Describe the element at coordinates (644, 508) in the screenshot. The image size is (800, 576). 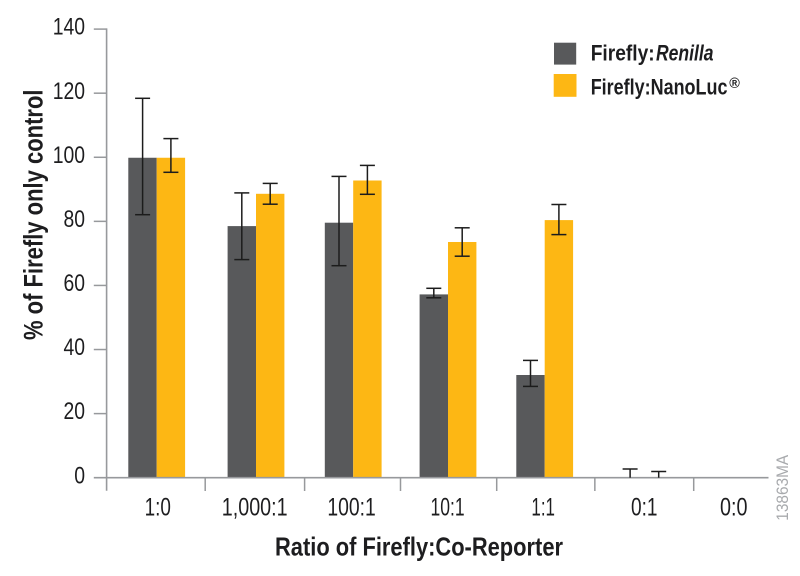
I see `svg-text: 0:1` at that location.